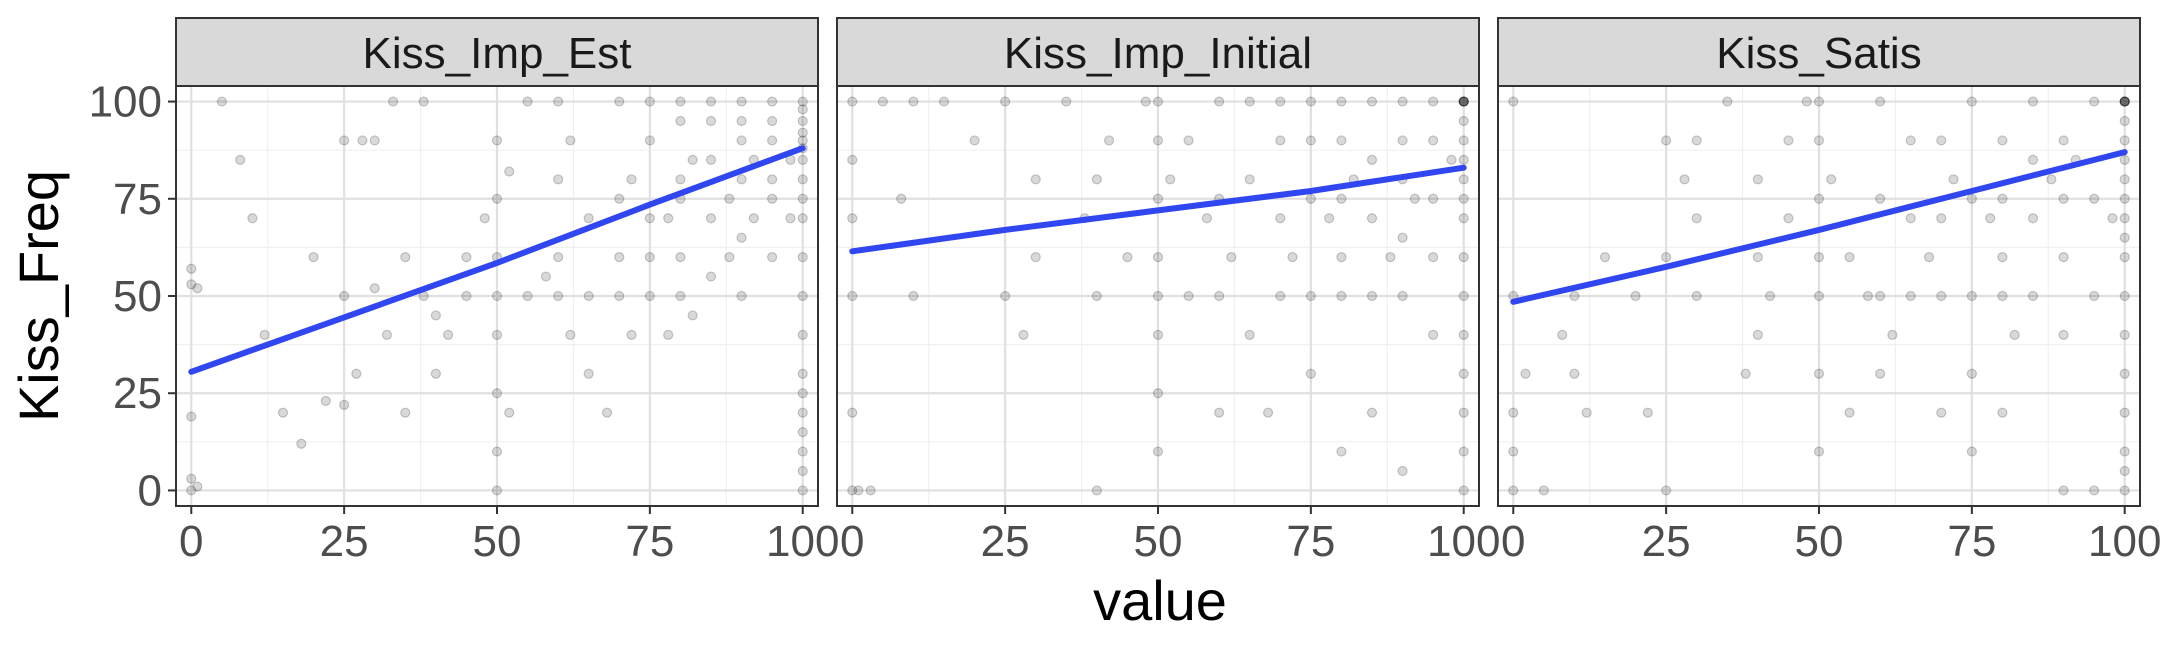 This screenshot has height=648, width=2160. Describe the element at coordinates (1169, 536) in the screenshot. I see `x-axis-ticks: 0 25 50 75 100 0 25 50 75 100 0 25 50 75 100` at that location.